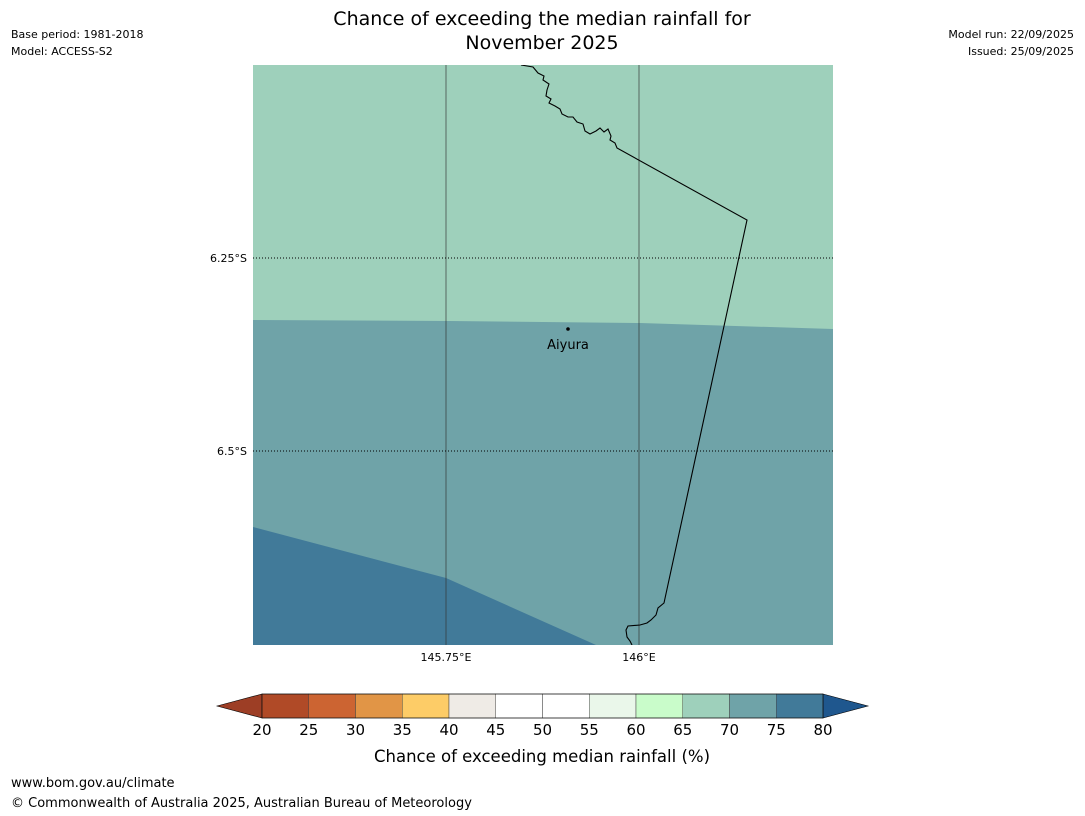 This screenshot has width=1085, height=816. What do you see at coordinates (1011, 34) in the screenshot?
I see `model-run-text: Model run: 22/09/2025` at bounding box center [1011, 34].